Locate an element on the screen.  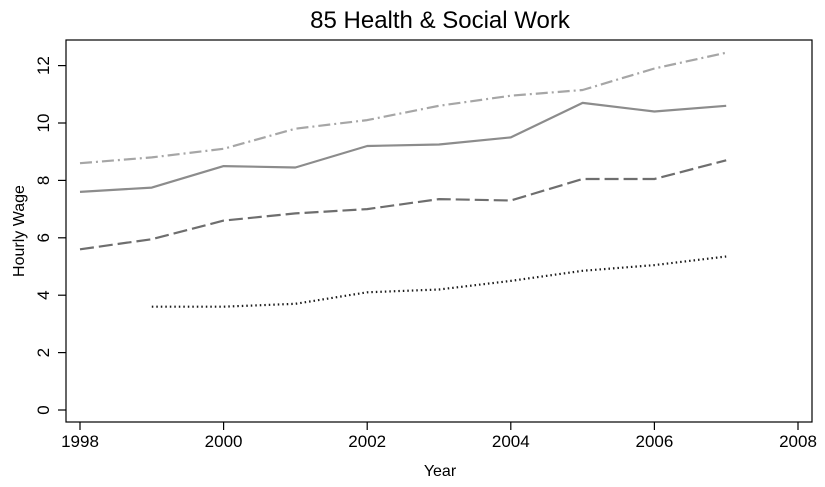
series-line-solid is located at coordinates (403, 147).